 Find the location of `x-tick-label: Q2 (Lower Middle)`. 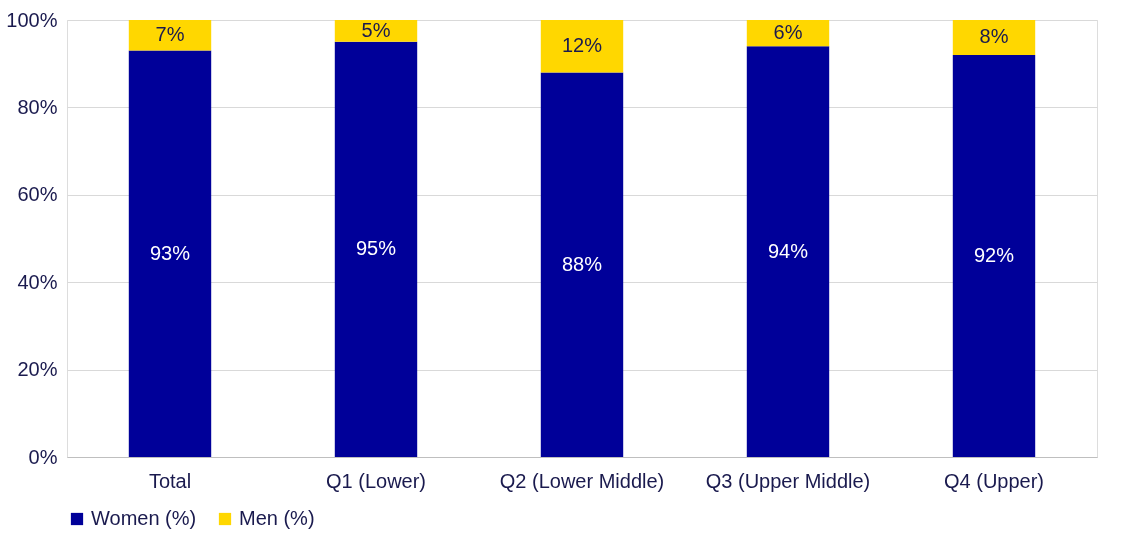

x-tick-label: Q2 (Lower Middle) is located at coordinates (582, 480).